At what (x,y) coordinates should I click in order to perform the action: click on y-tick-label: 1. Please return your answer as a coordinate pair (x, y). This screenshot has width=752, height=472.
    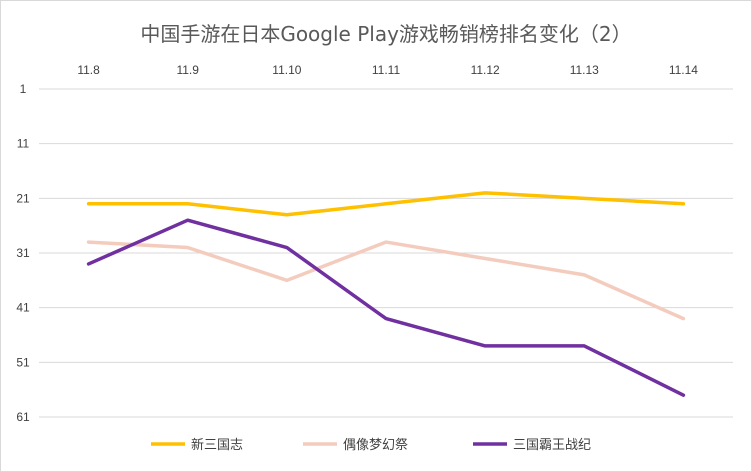
    Looking at the image, I should click on (23, 89).